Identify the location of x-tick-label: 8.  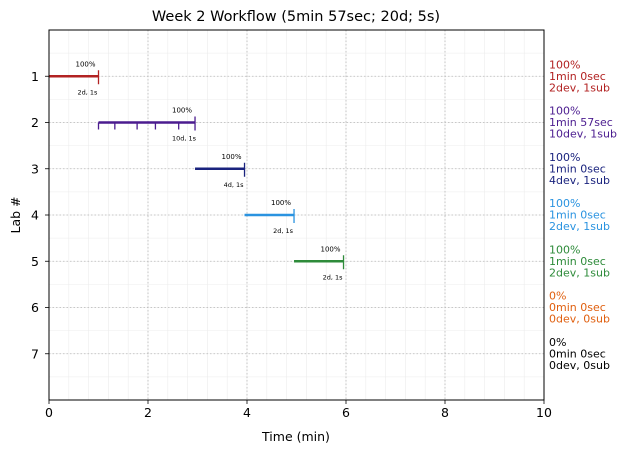
(445, 412).